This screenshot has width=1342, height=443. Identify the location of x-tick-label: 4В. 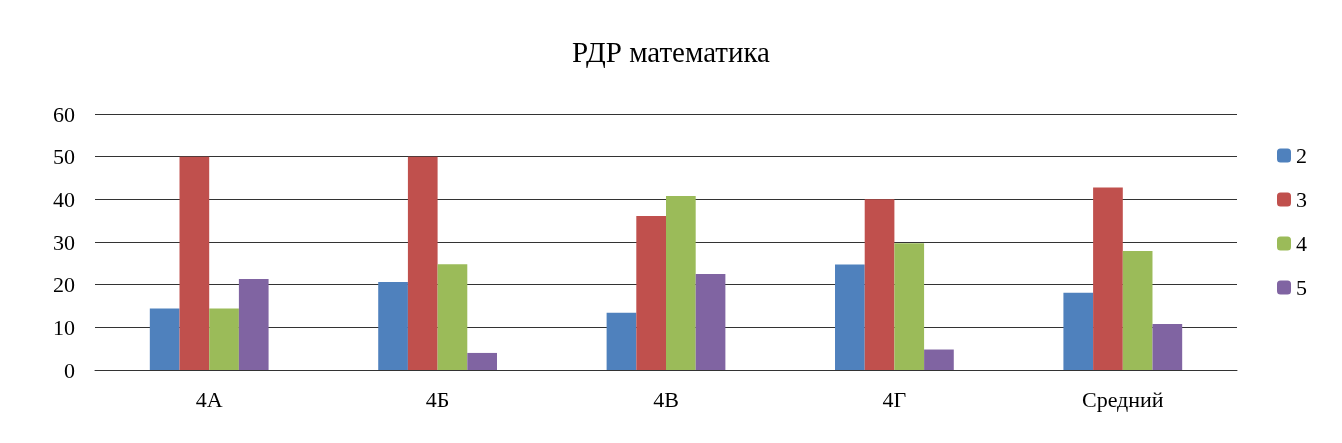
(666, 399).